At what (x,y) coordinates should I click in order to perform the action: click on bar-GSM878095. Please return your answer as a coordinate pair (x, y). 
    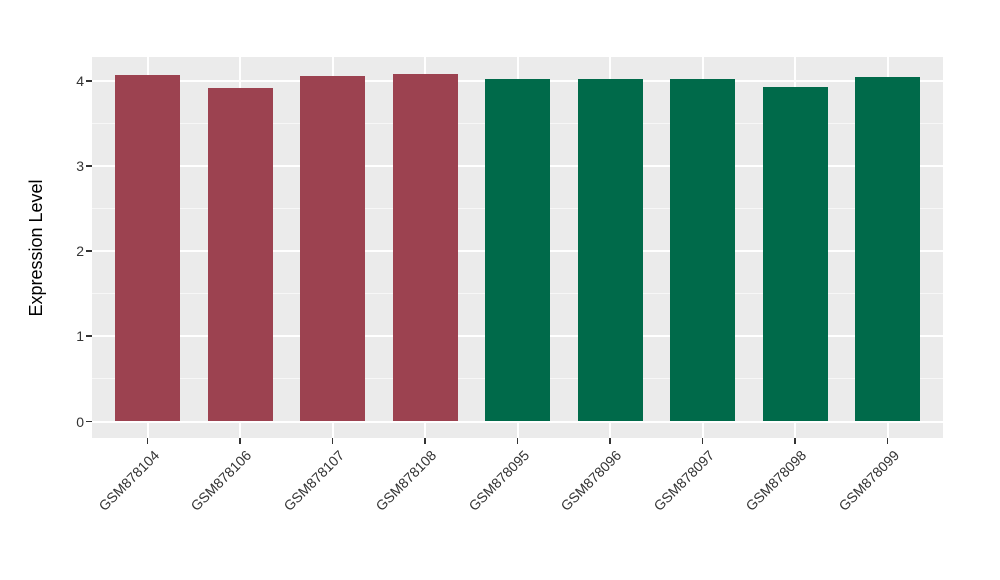
    Looking at the image, I should click on (517, 250).